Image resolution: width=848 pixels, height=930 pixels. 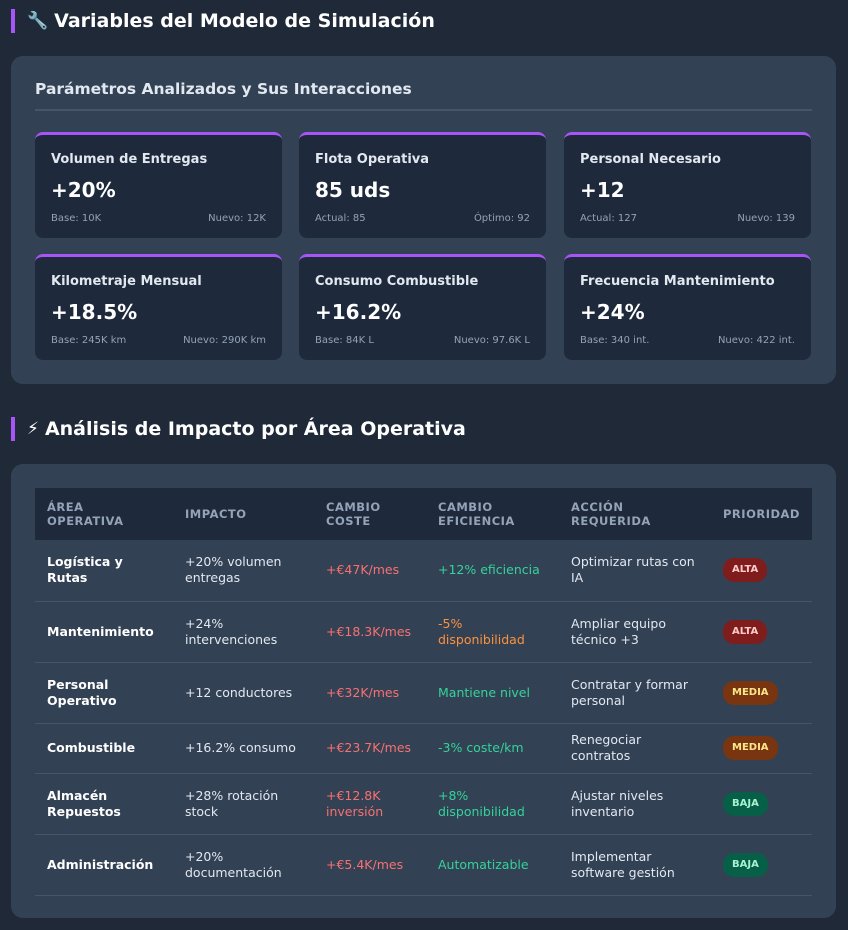 What do you see at coordinates (358, 312) in the screenshot?
I see `card-value: +16.2%` at bounding box center [358, 312].